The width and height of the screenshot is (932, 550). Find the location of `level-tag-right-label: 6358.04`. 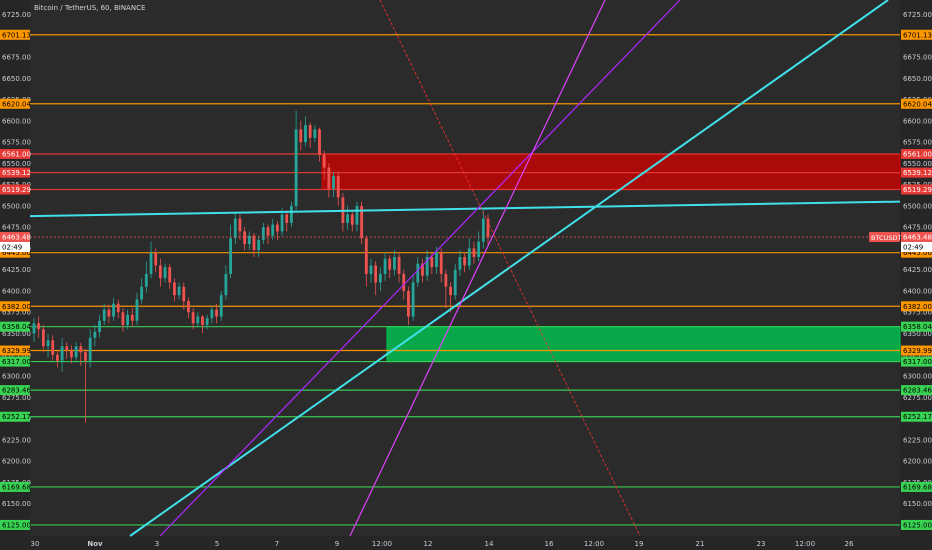

level-tag-right-label: 6358.04 is located at coordinates (917, 327).